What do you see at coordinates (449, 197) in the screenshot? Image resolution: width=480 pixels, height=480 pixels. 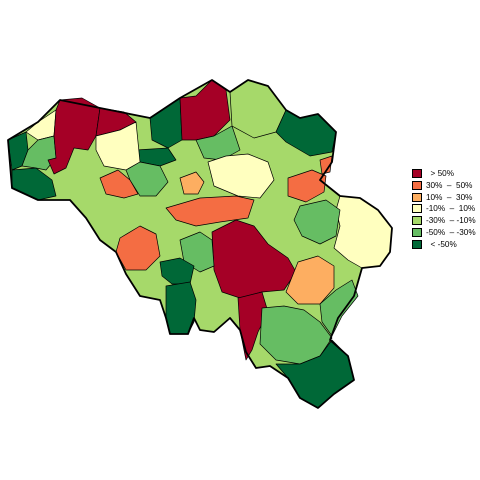 I see `legend-label: 10% – 30%` at bounding box center [449, 197].